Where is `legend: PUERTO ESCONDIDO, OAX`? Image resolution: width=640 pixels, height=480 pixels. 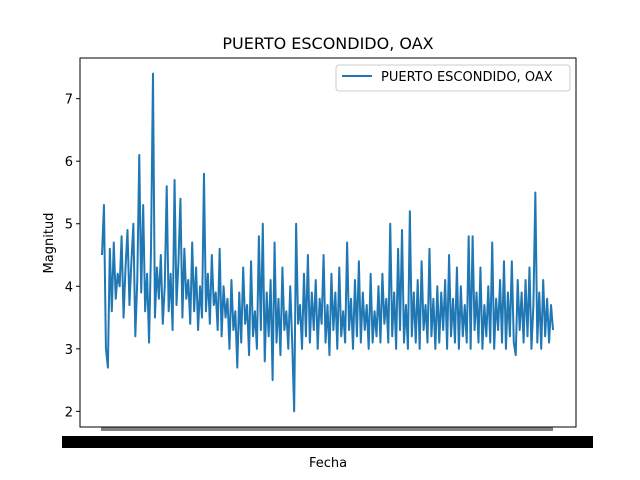 legend: PUERTO ESCONDIDO, OAX is located at coordinates (453, 78).